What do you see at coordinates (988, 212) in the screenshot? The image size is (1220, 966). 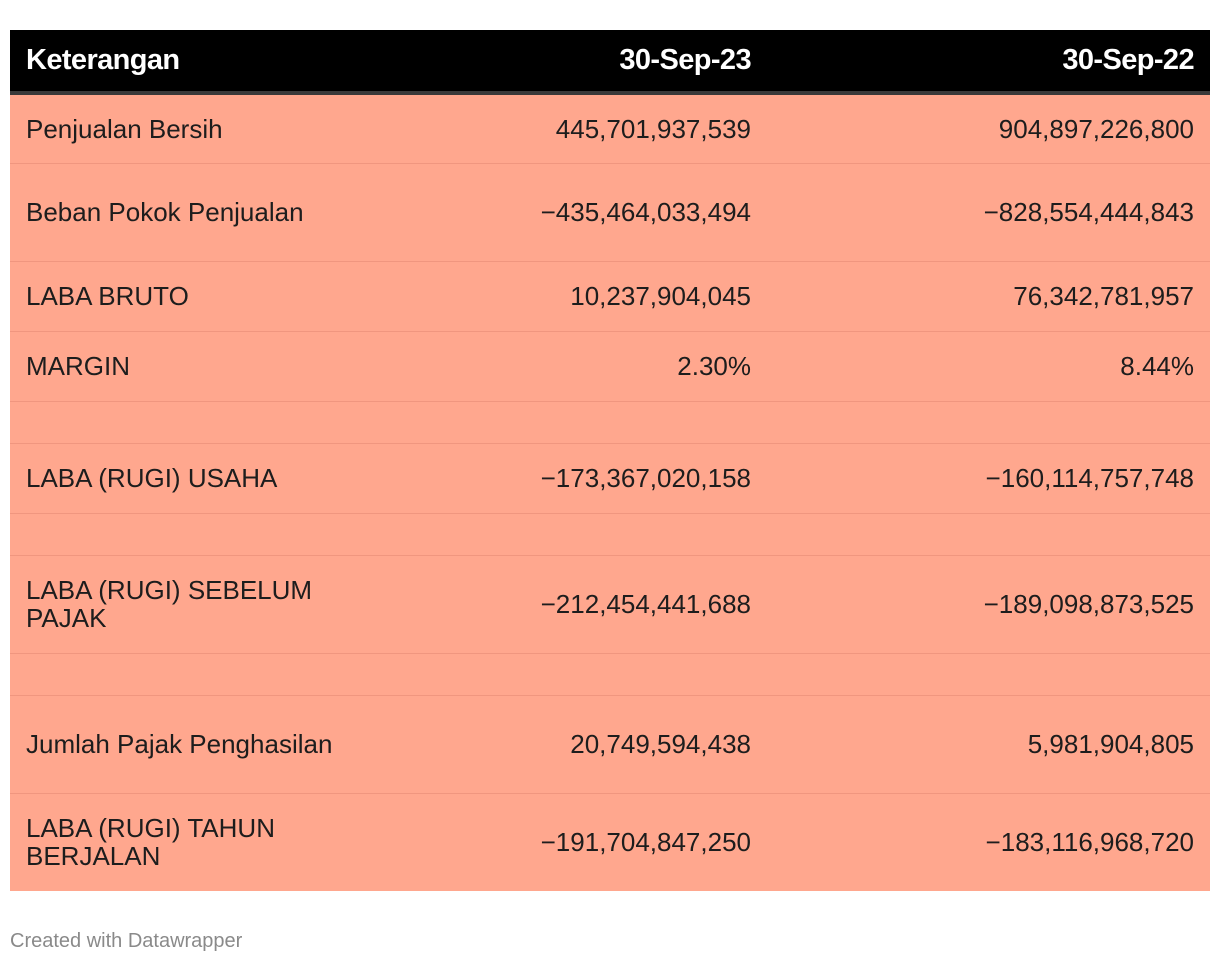 I see `value-30-sep-22: −828,554,444,843` at bounding box center [988, 212].